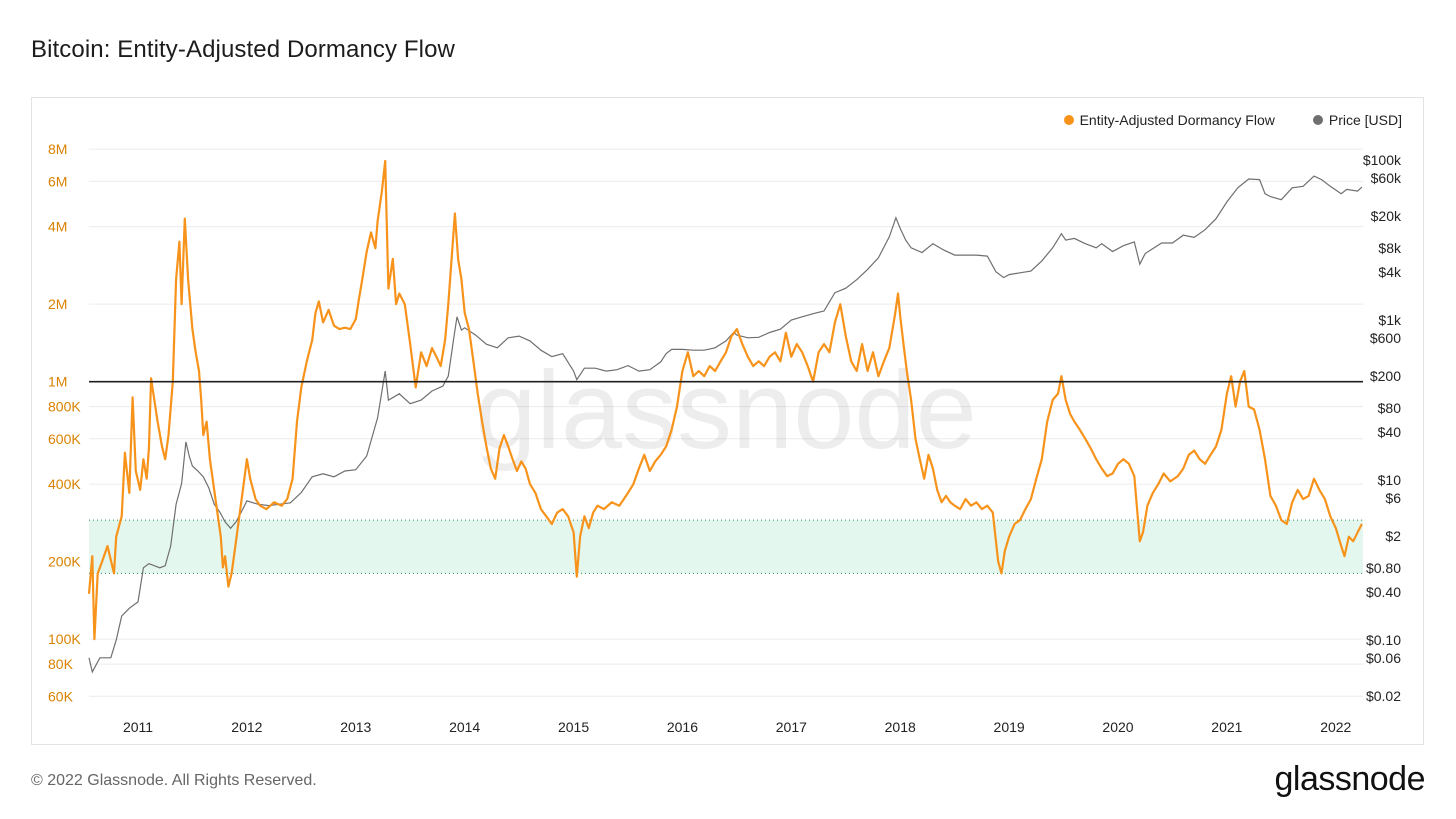 Image resolution: width=1456 pixels, height=819 pixels. Describe the element at coordinates (1385, 338) in the screenshot. I see `y-right-tick-label: $600` at that location.